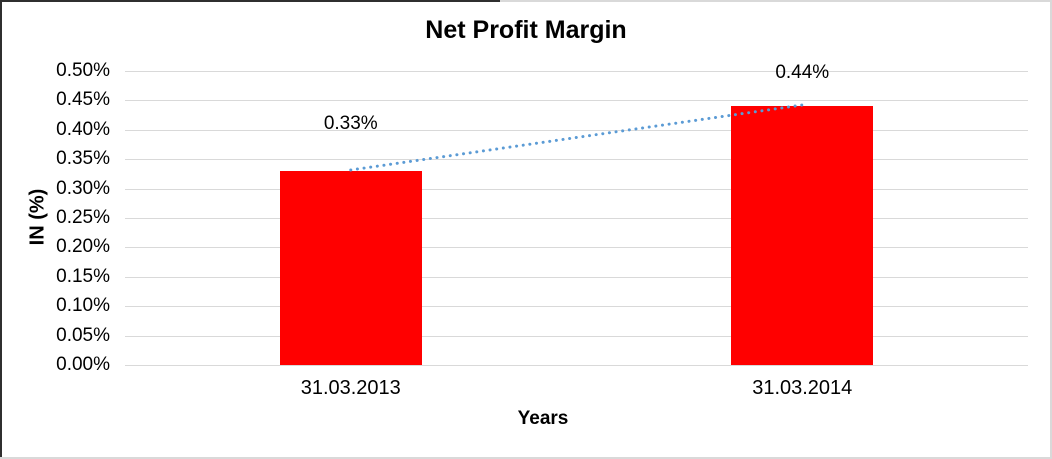  Describe the element at coordinates (543, 418) in the screenshot. I see `x-axis-title: Years` at that location.